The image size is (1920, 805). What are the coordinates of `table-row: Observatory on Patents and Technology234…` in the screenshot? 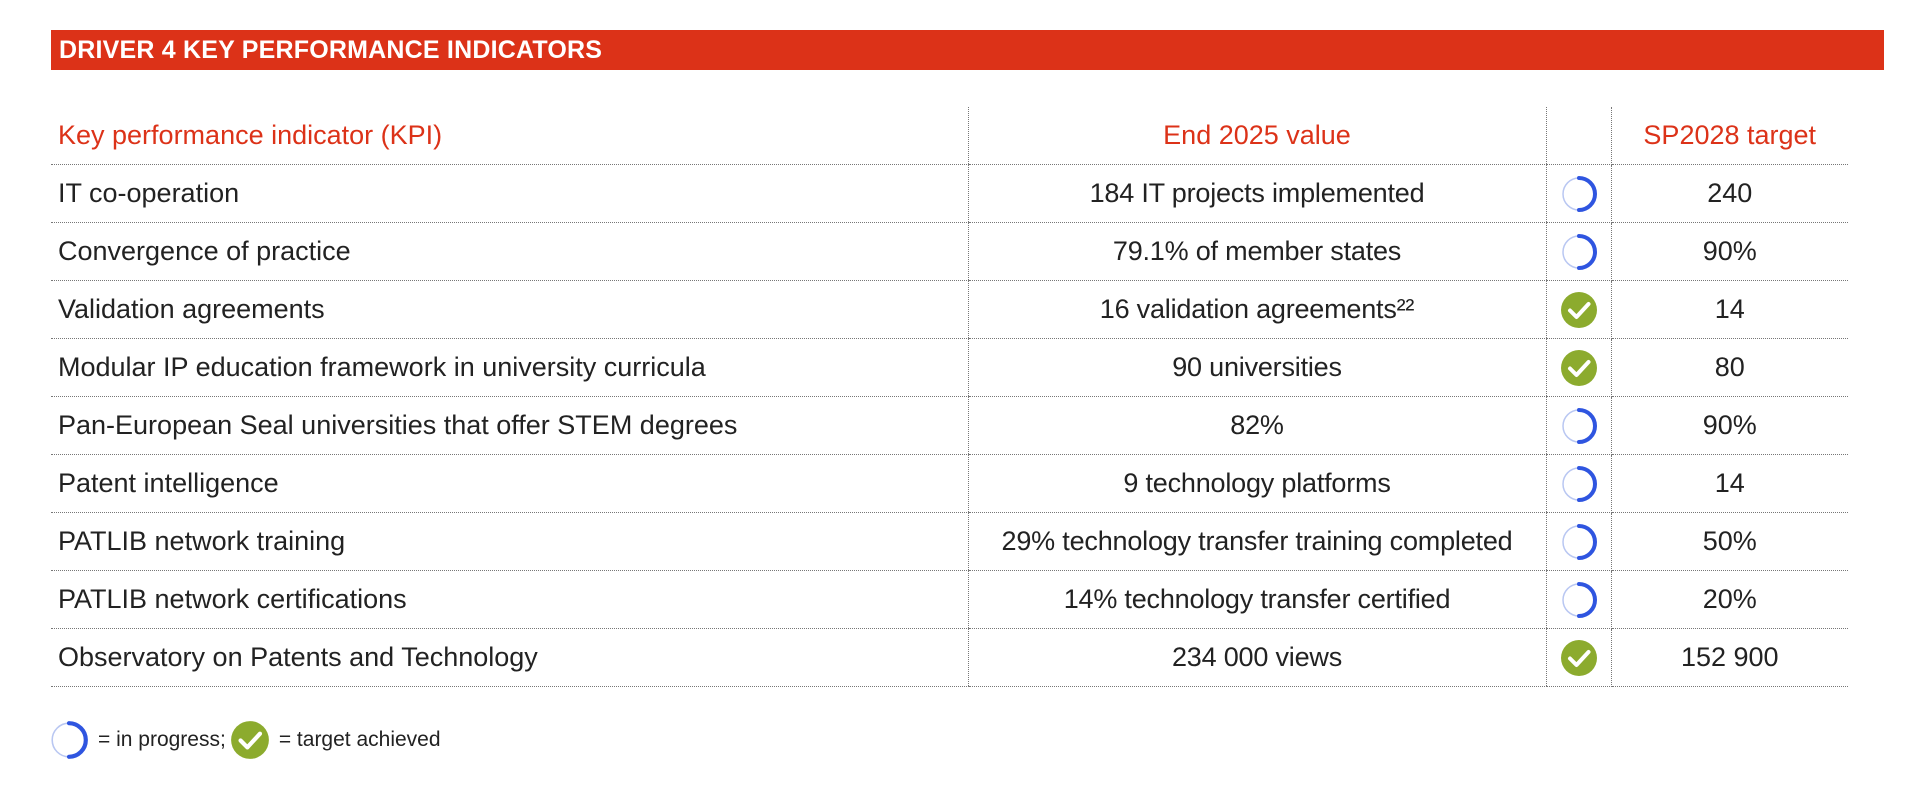 It's located at (949, 658).